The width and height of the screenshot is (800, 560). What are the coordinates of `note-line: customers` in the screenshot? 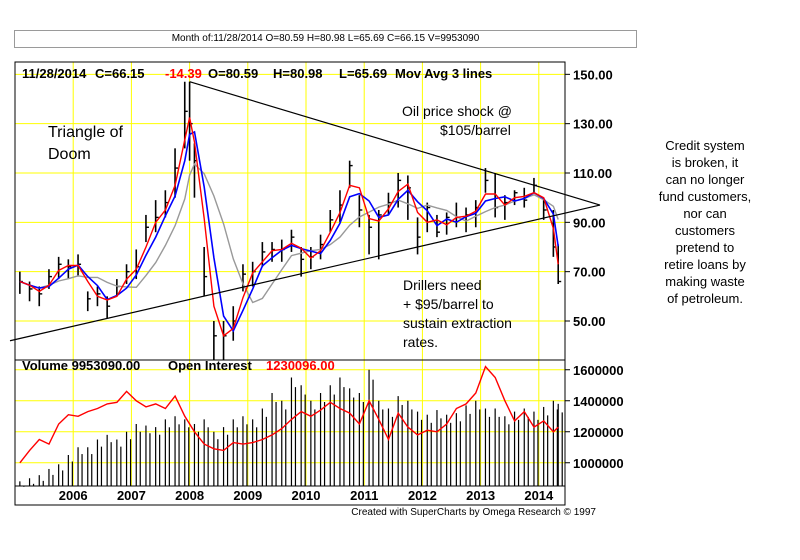 It's located at (705, 230).